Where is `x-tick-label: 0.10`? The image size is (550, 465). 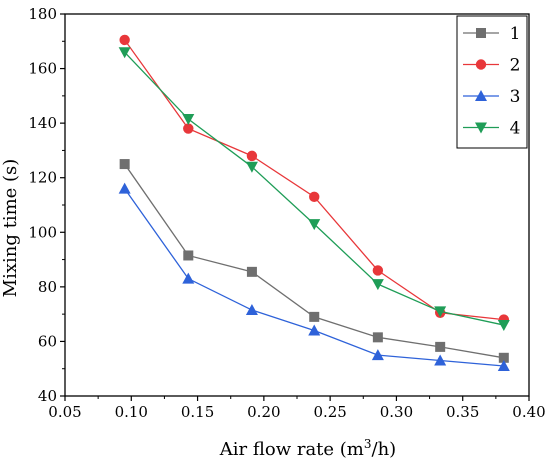 x-tick-label: 0.10 is located at coordinates (131, 412).